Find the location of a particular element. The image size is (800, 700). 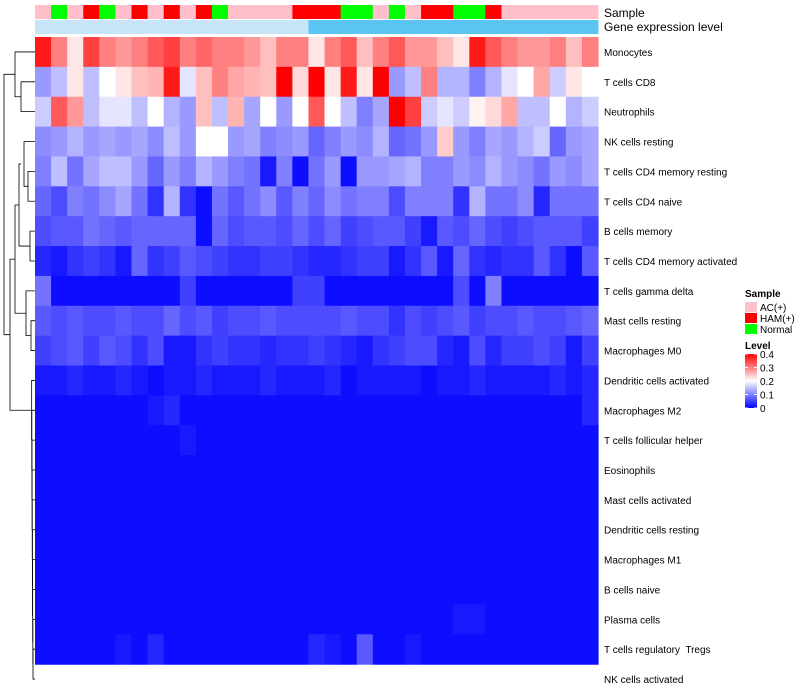

row-label: T cells regulatory Tregs is located at coordinates (657, 650).